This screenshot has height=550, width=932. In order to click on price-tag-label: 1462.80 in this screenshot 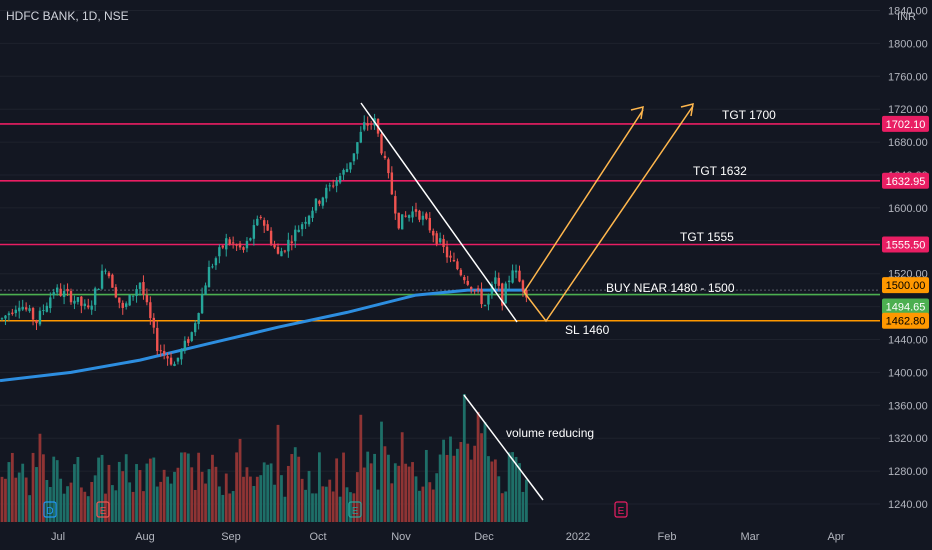, I will do `click(906, 322)`.